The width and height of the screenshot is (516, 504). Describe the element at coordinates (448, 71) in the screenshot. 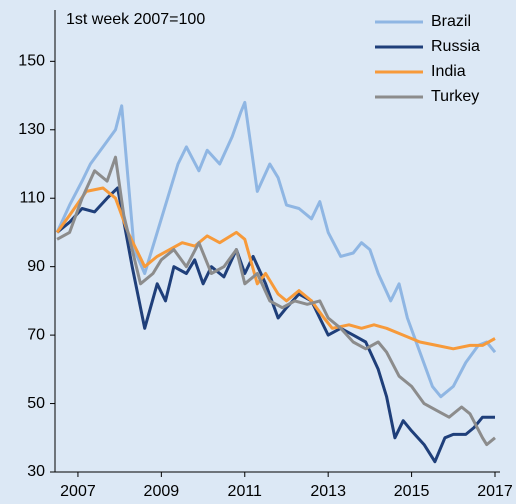

I see `legend-label: India` at that location.